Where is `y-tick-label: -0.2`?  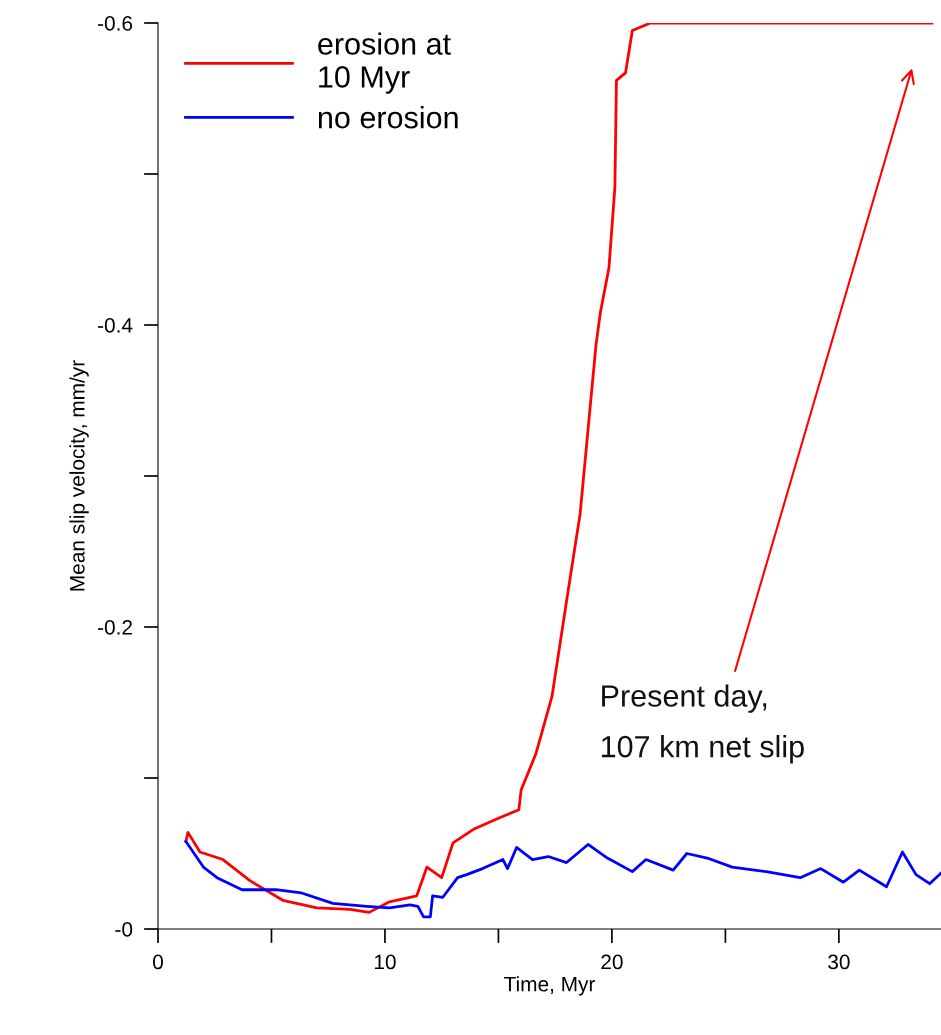
y-tick-label: -0.2 is located at coordinates (115, 627).